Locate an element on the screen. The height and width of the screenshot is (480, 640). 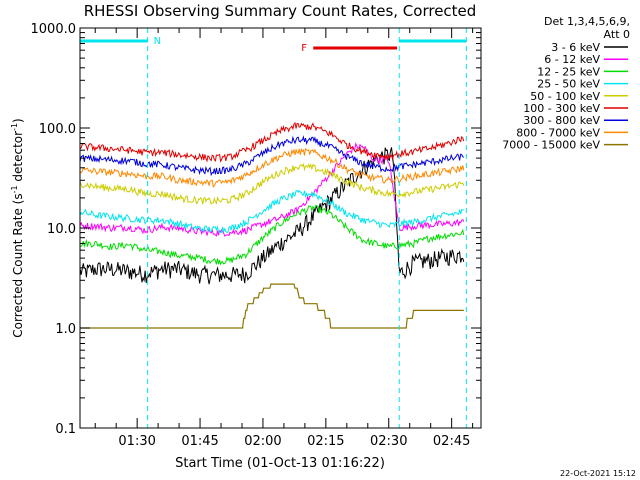
series-line-25-50-kev is located at coordinates (271, 211).